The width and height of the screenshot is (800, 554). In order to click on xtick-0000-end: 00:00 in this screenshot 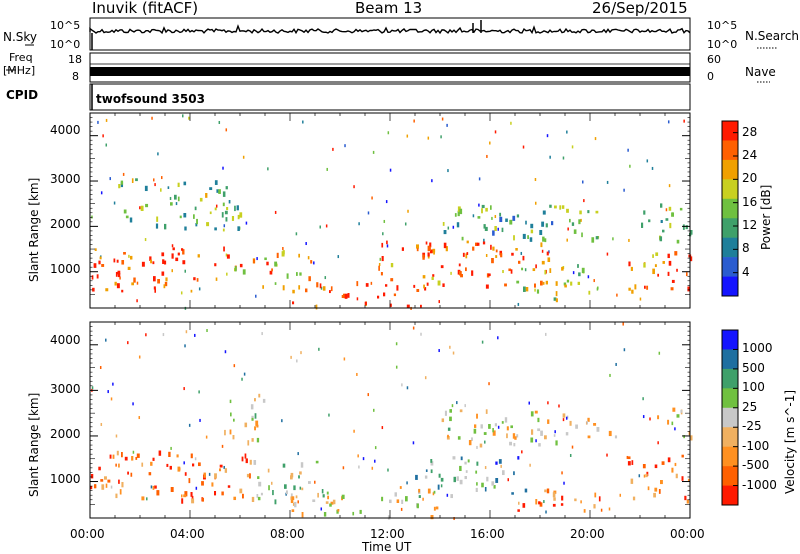, I will do `click(687, 534)`.